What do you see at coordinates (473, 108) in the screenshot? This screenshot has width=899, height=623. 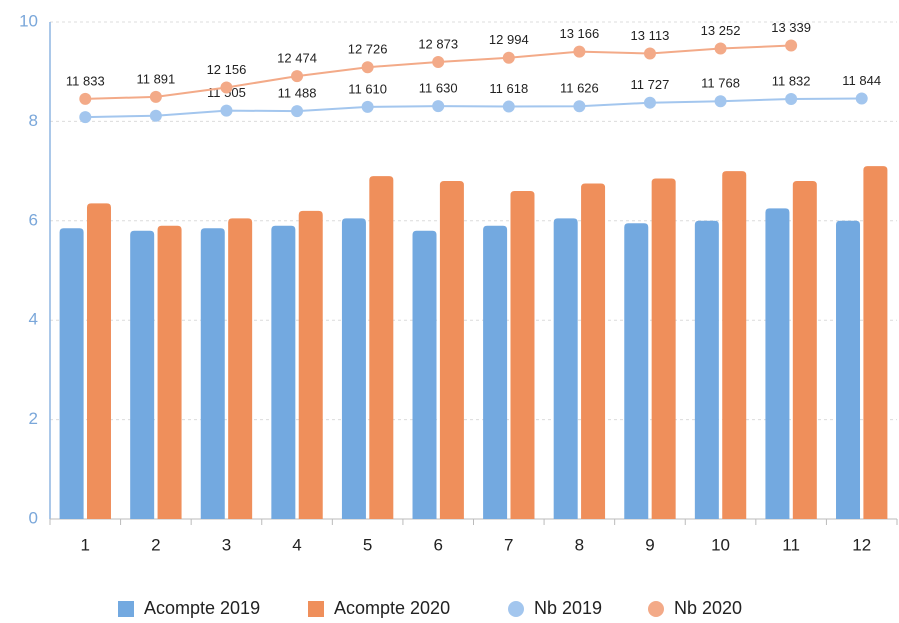 I see `line` at bounding box center [473, 108].